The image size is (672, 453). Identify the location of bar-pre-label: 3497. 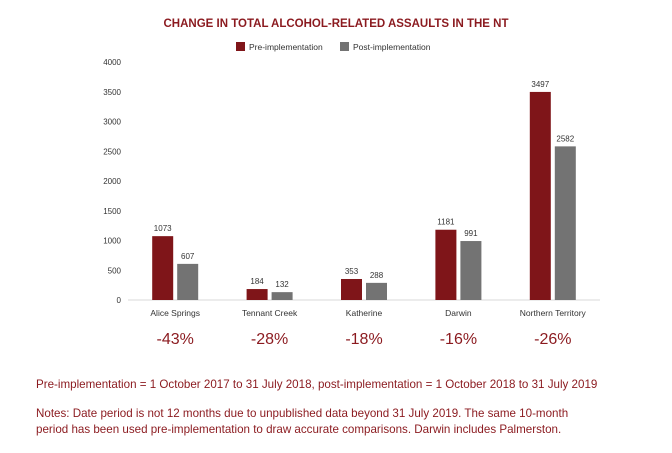
(540, 84).